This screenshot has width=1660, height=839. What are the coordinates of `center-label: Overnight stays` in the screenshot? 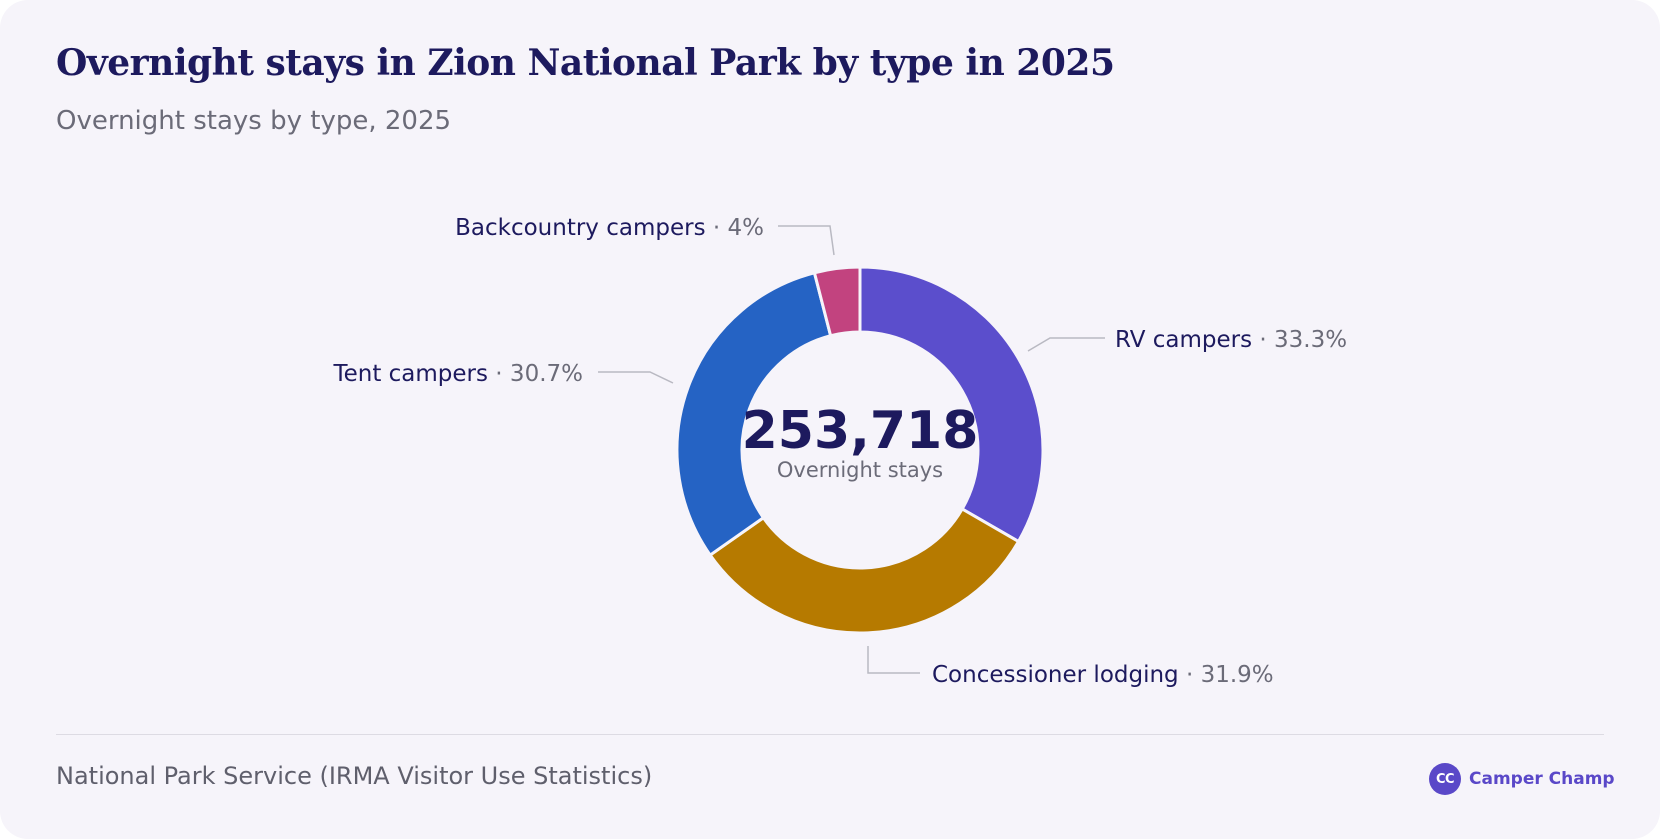 It's located at (860, 470).